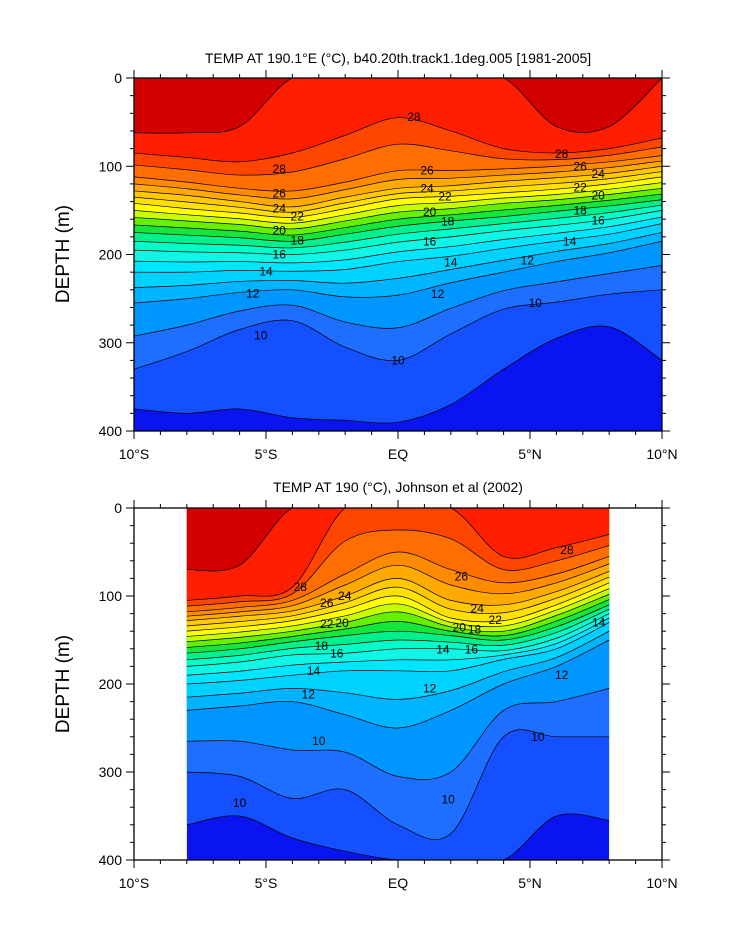 The width and height of the screenshot is (733, 950). I want to click on y-tick-label: 100, so click(111, 166).